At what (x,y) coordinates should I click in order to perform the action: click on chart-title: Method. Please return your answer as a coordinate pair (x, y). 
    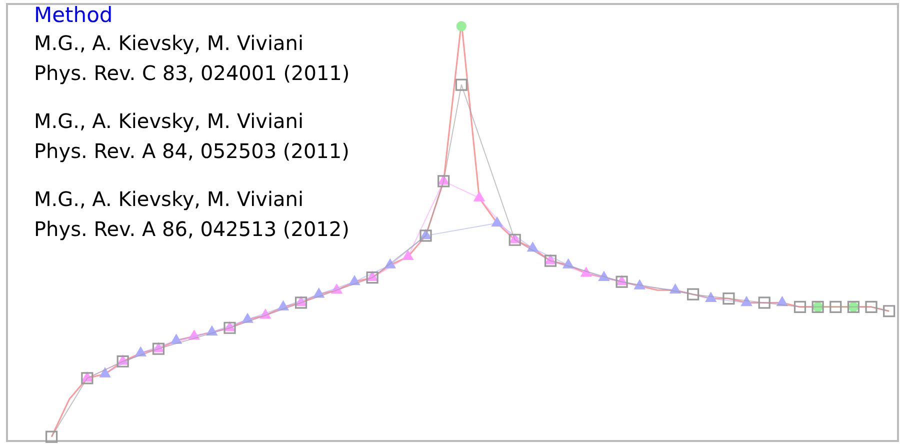
    Looking at the image, I should click on (73, 15).